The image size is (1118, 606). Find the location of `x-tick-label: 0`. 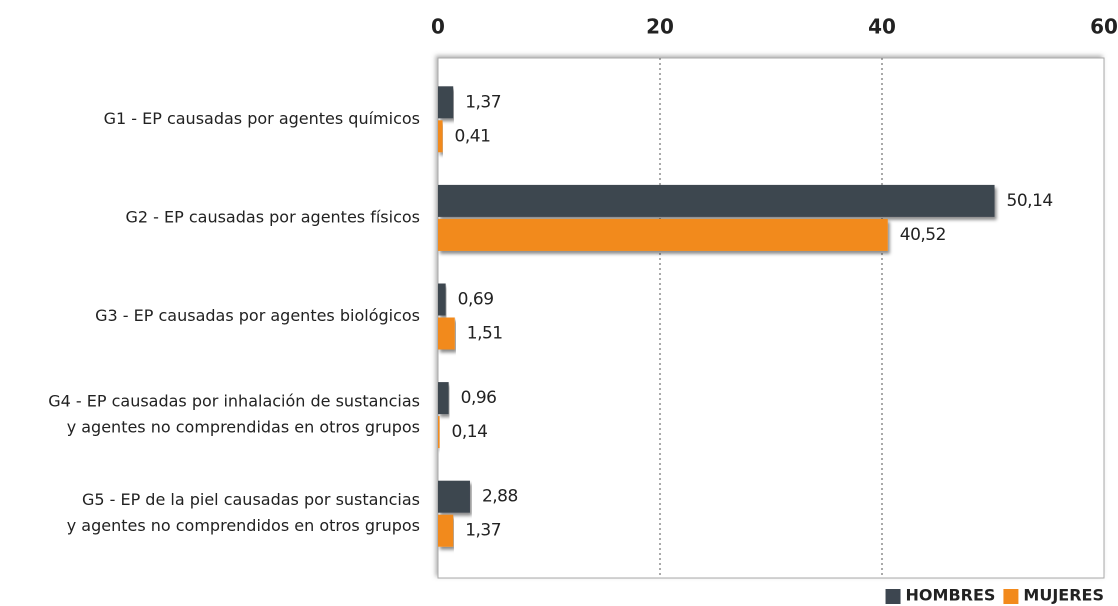

x-tick-label: 0 is located at coordinates (438, 27).